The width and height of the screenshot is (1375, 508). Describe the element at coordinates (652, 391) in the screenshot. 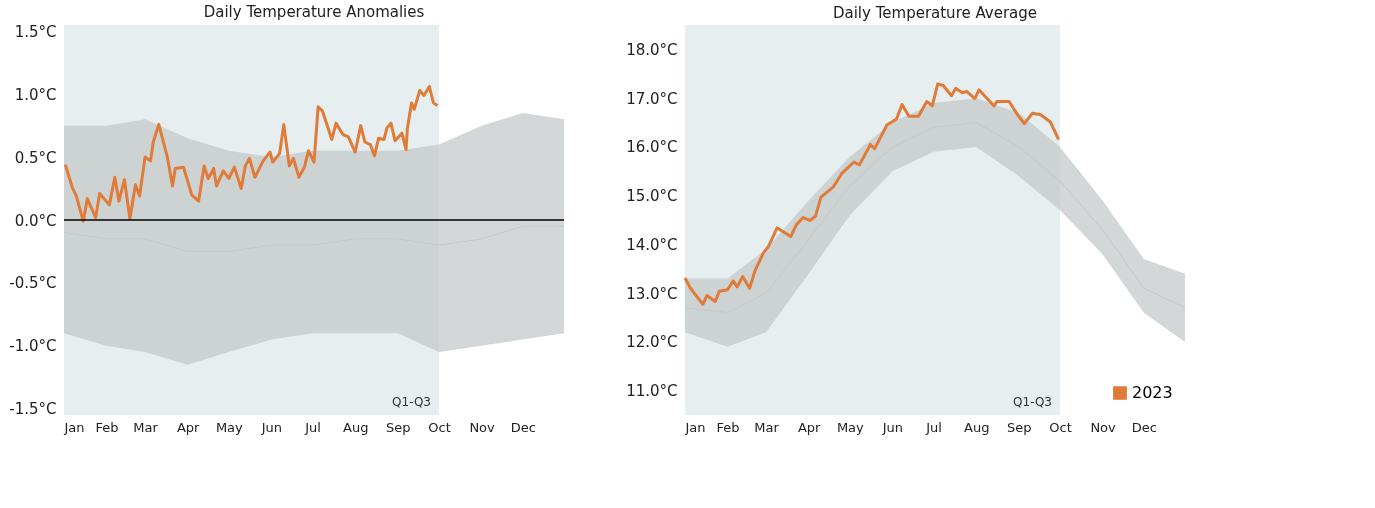

I see `y-tick-label: 11.0°C` at that location.